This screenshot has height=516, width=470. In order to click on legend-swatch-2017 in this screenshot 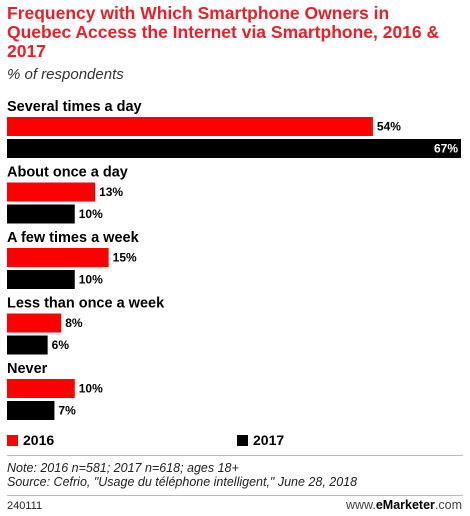, I will do `click(242, 440)`.